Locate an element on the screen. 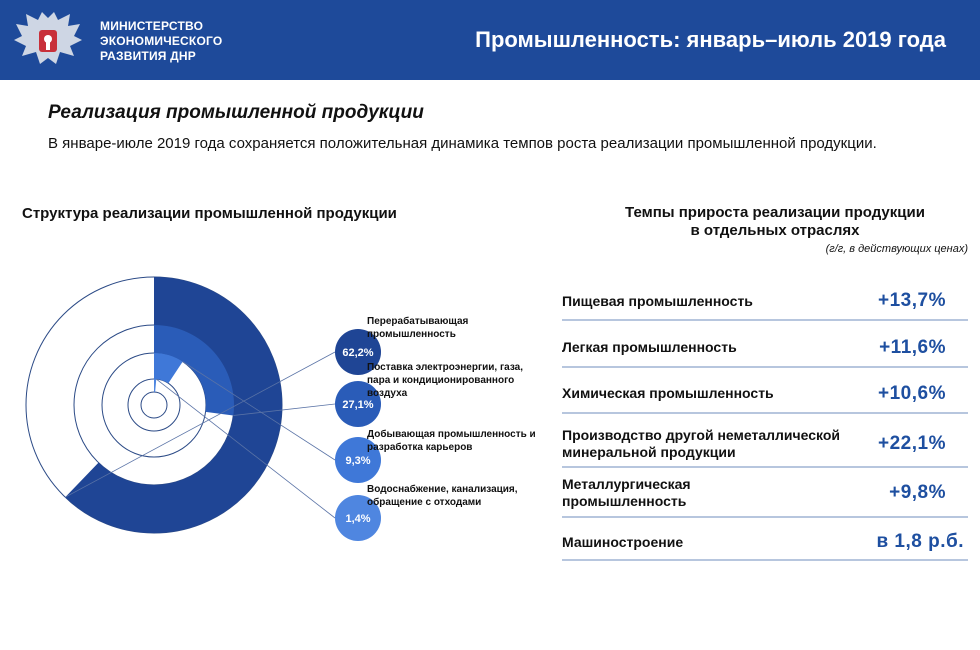 This screenshot has height=650, width=980. ministry-name-line: МИНИСТЕРСТВО is located at coordinates (152, 26).